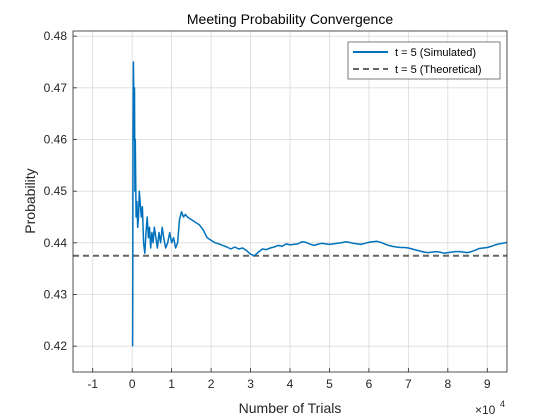 The image size is (560, 420). I want to click on y-axis-label: Probability, so click(30, 200).